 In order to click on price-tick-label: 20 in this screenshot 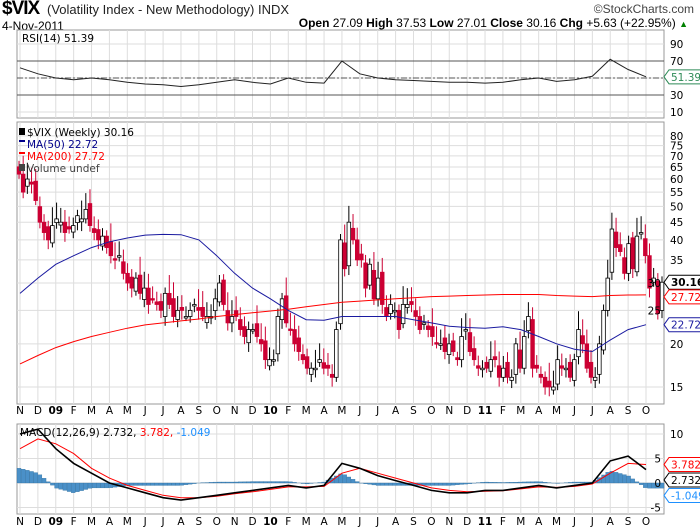, I will do `click(676, 345)`.